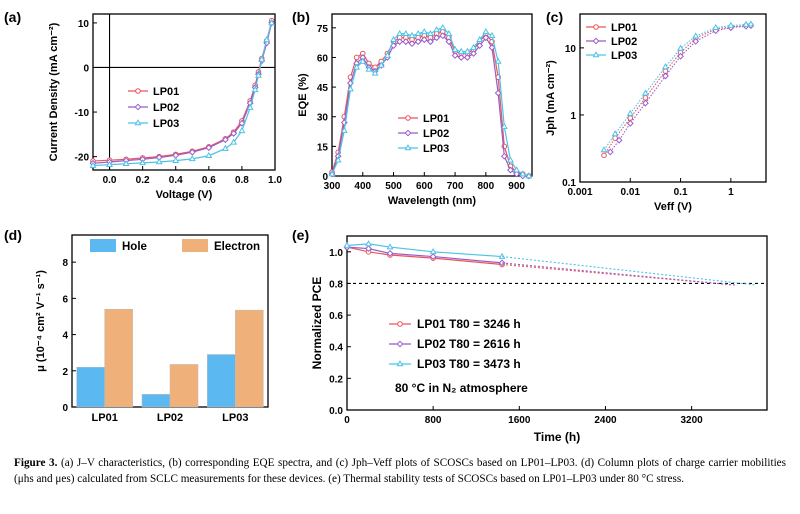 This screenshot has height=514, width=800. Describe the element at coordinates (424, 186) in the screenshot. I see `x-tick-label: 600` at that location.